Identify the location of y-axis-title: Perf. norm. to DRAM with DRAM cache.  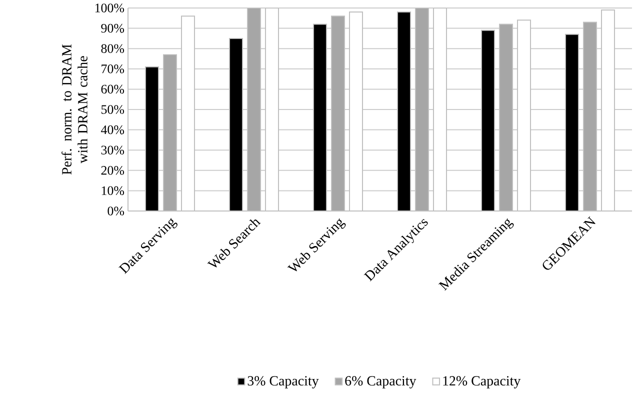
(75, 109).